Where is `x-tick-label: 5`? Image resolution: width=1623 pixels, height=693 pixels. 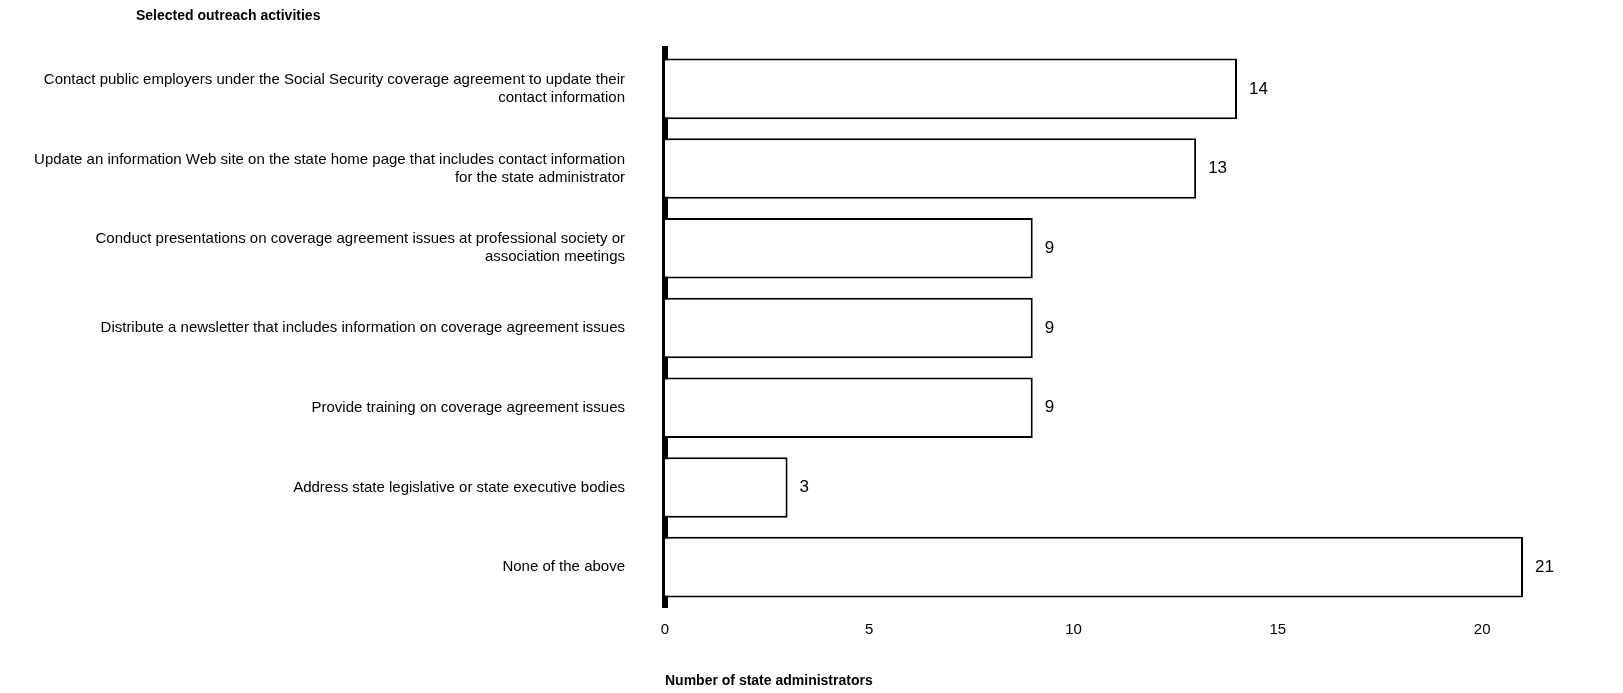
x-tick-label: 5 is located at coordinates (869, 629).